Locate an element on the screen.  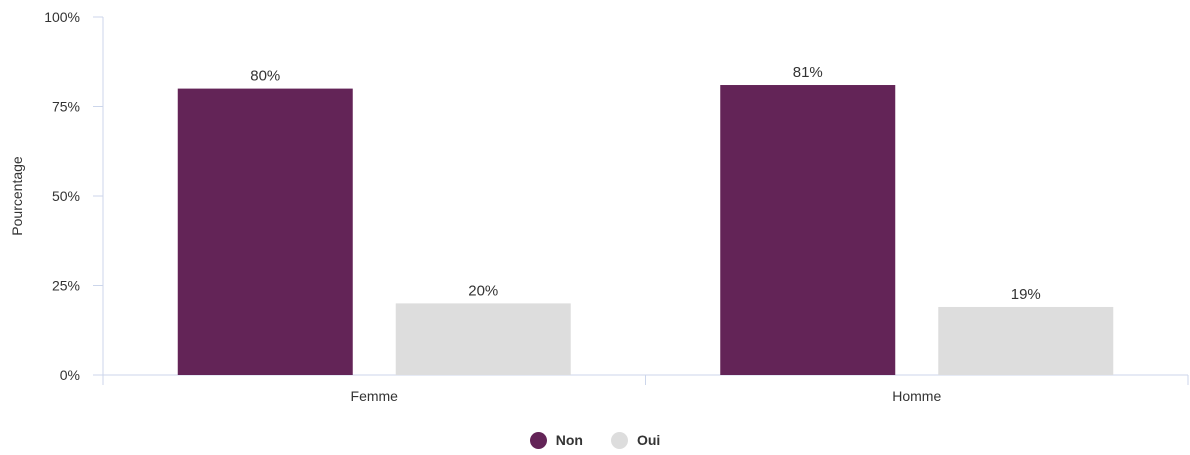
legend-label-non: Non is located at coordinates (569, 440).